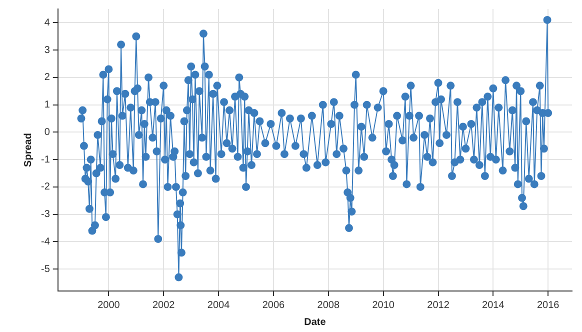 The width and height of the screenshot is (582, 332). What do you see at coordinates (45, 187) in the screenshot?
I see `y-tick-label: -2` at bounding box center [45, 187].